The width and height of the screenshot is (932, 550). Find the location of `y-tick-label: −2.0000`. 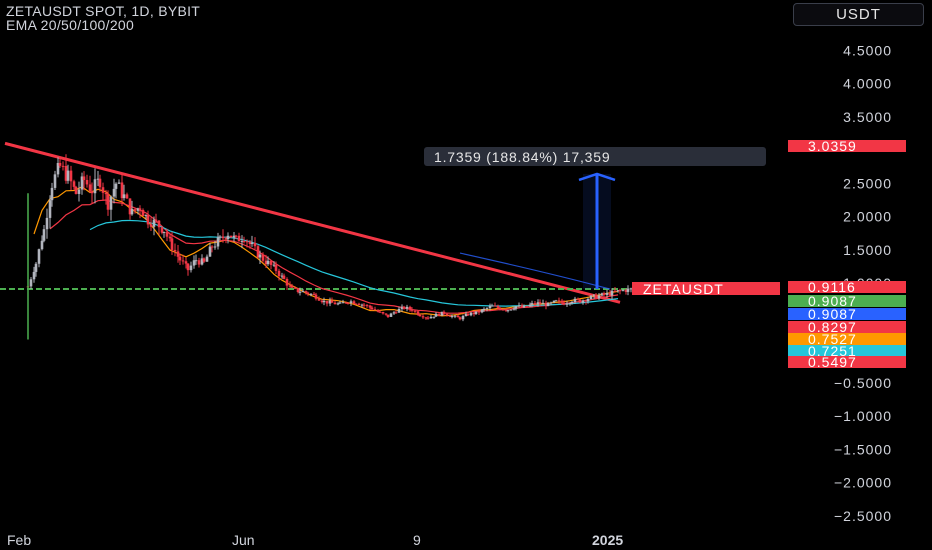

y-tick-label: −2.0000 is located at coordinates (863, 483).